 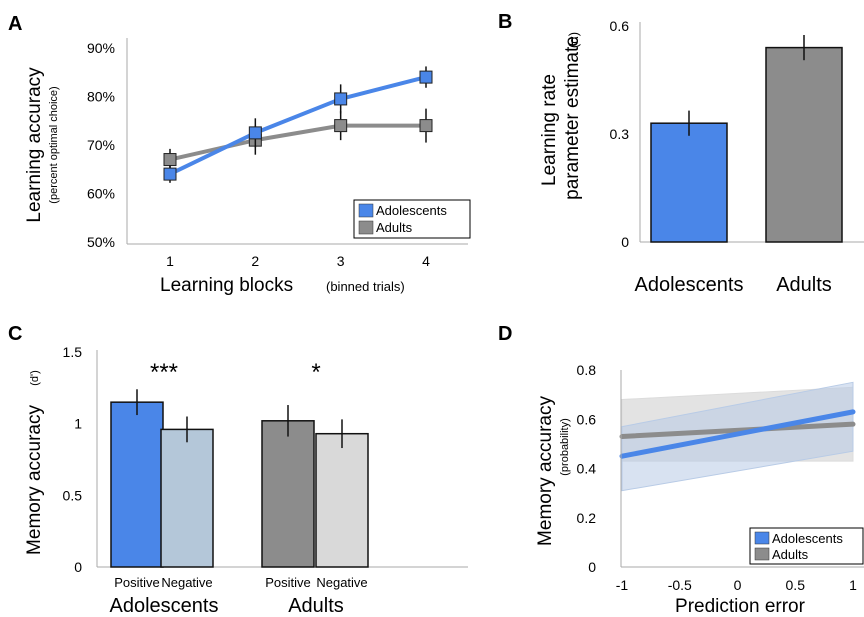 I want to click on panel-c-ytick-label: 0.5, so click(x=73, y=495).